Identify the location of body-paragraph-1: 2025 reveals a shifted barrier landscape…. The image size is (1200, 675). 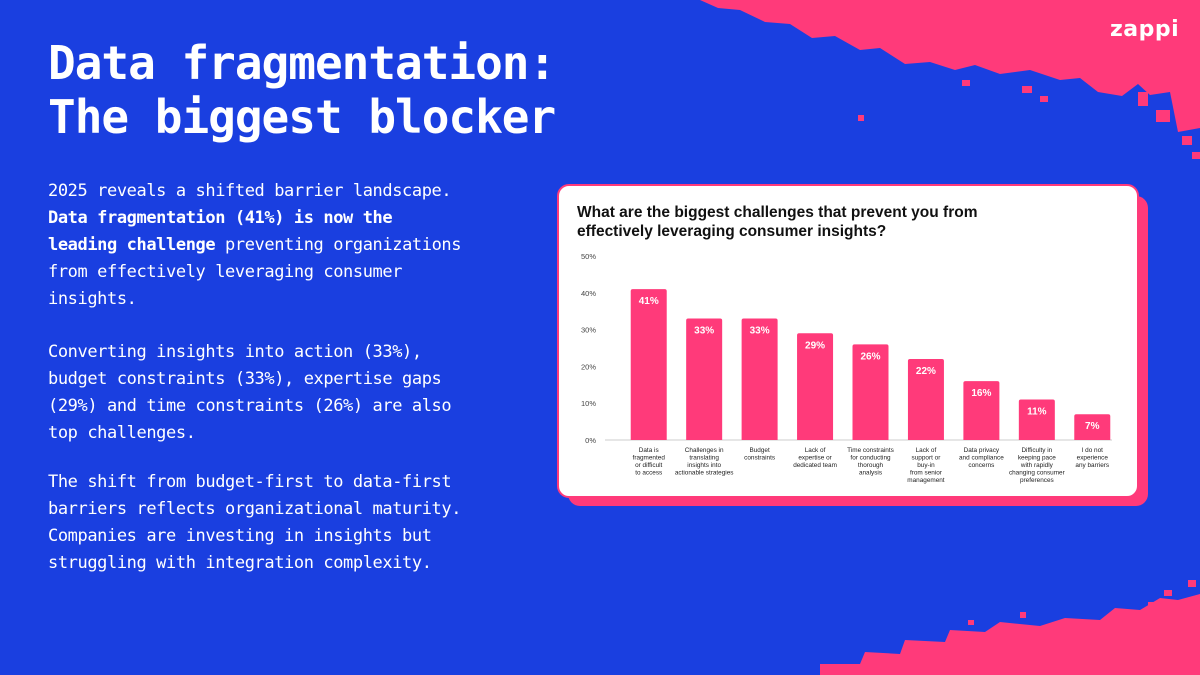
(258, 245).